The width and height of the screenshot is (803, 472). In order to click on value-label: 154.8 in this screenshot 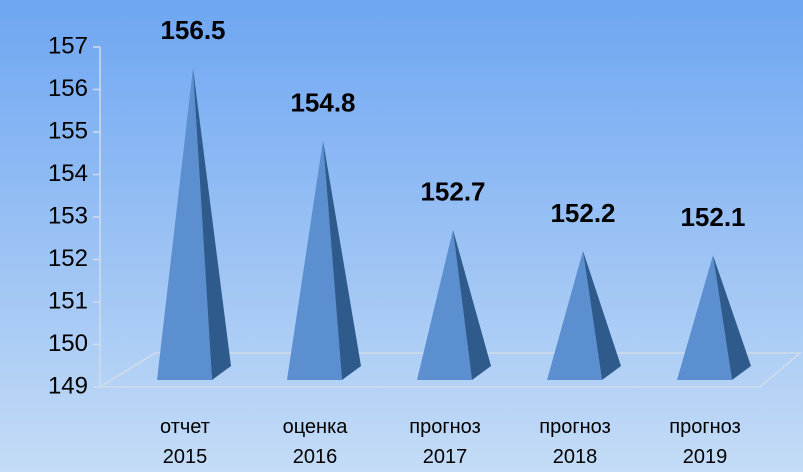, I will do `click(322, 102)`.